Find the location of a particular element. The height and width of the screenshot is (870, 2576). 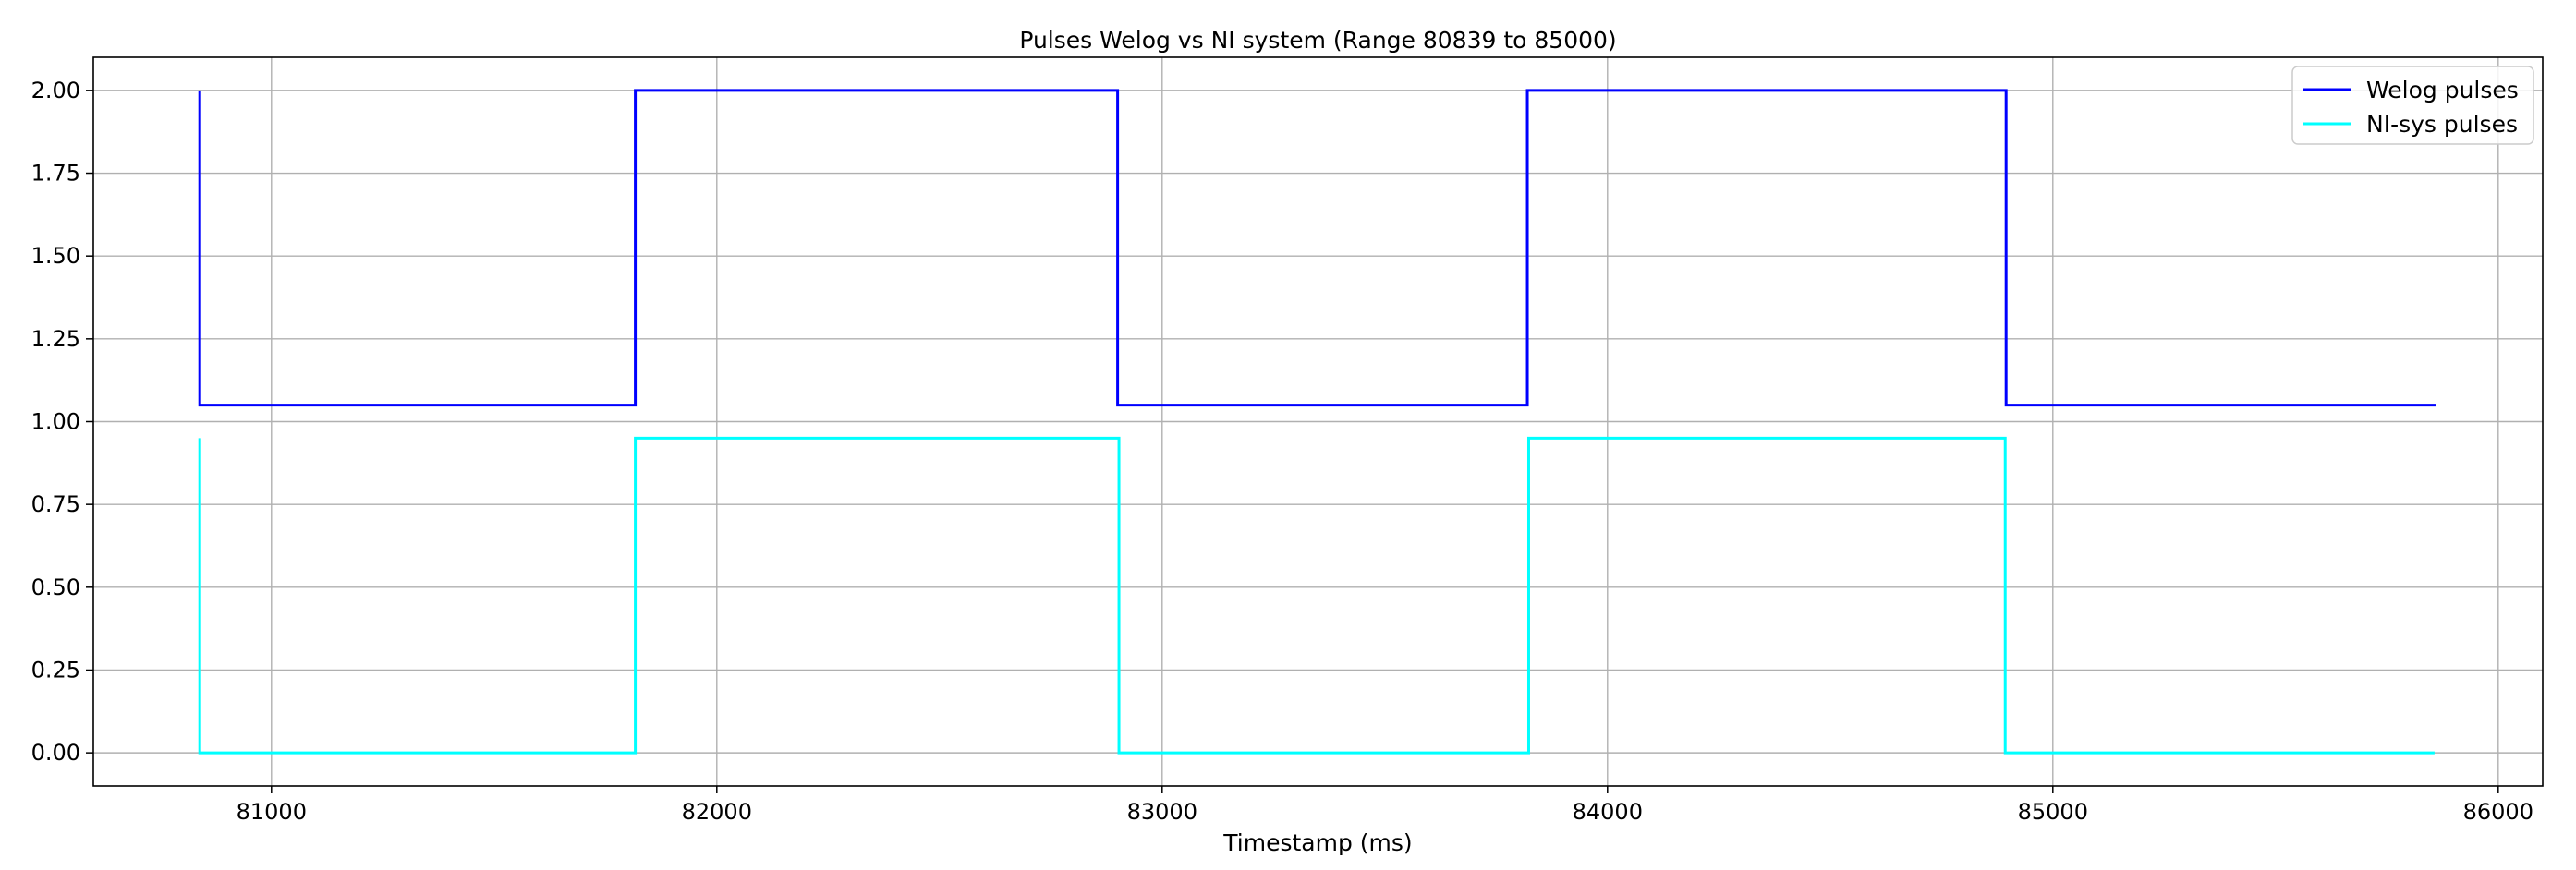

y-tick-label: 0.50 is located at coordinates (55, 587).